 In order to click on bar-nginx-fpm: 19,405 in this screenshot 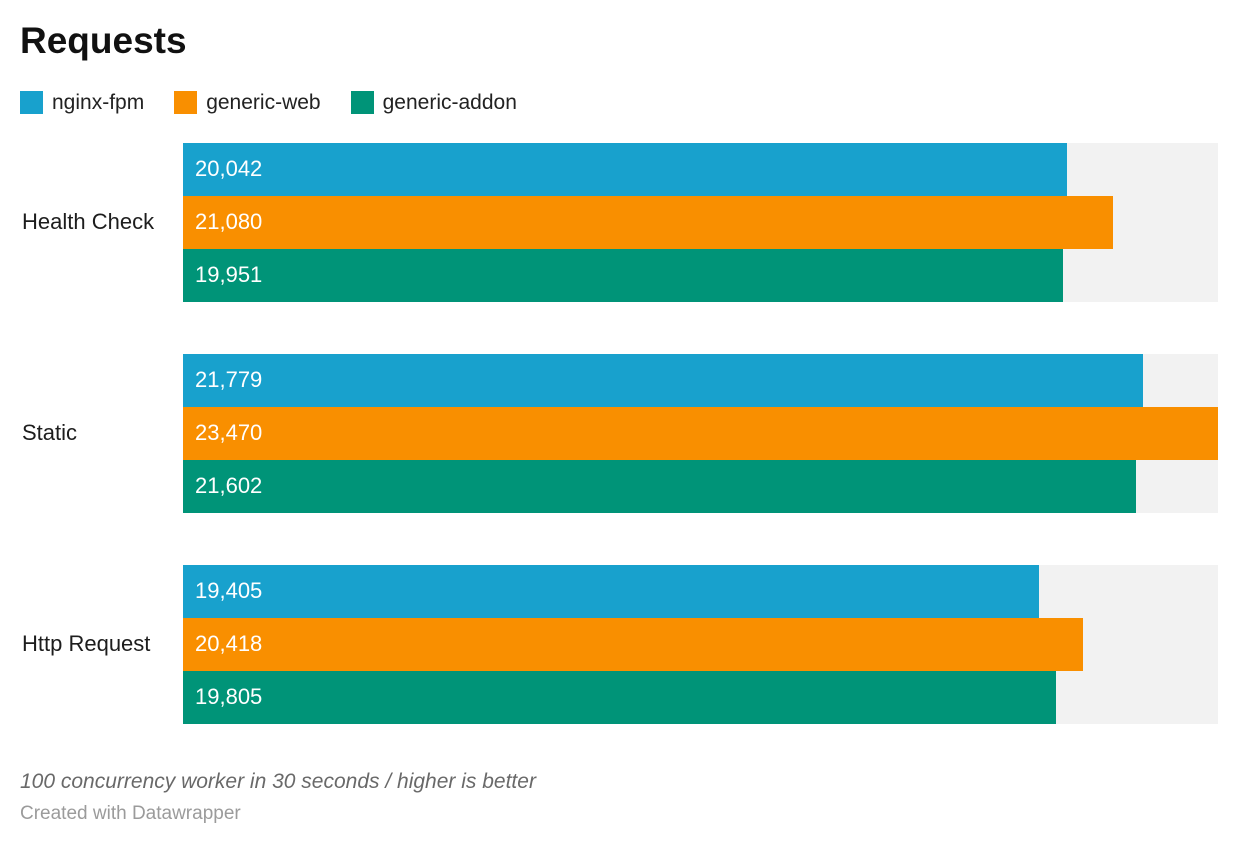, I will do `click(611, 591)`.